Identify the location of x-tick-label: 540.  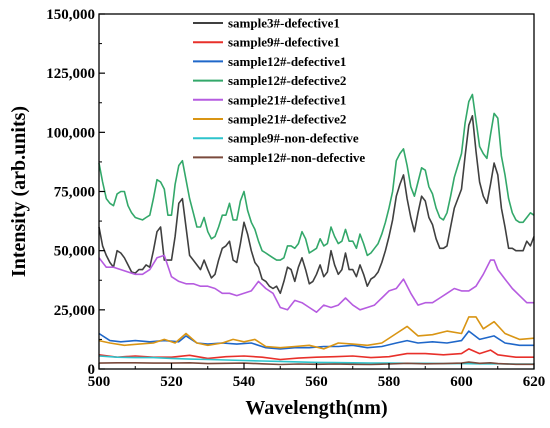
(244, 382).